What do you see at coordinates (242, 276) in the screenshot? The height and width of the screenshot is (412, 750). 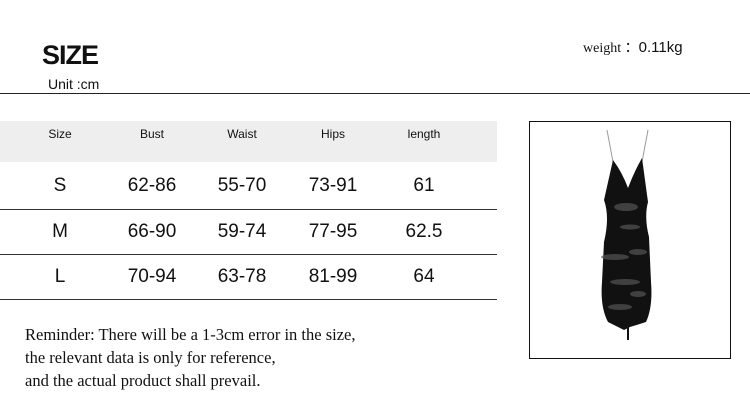 I see `table-cell: 63-78` at bounding box center [242, 276].